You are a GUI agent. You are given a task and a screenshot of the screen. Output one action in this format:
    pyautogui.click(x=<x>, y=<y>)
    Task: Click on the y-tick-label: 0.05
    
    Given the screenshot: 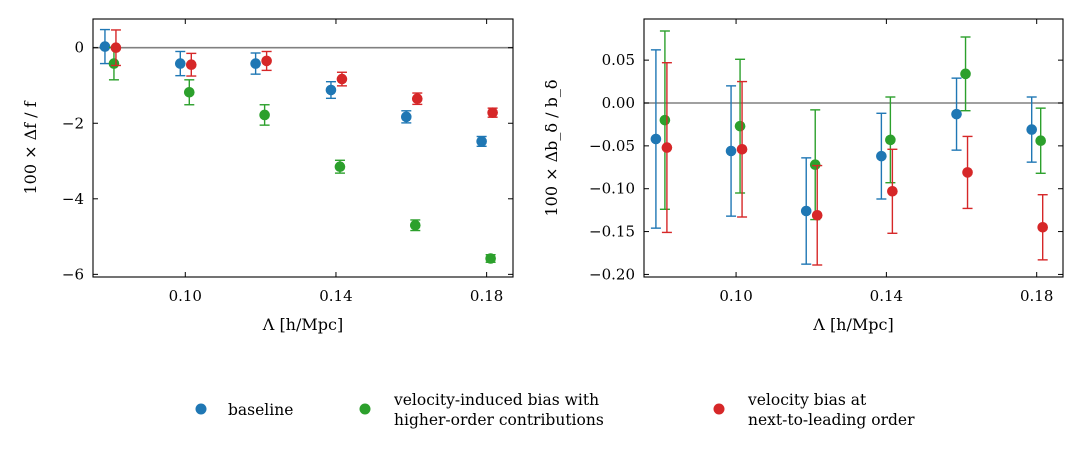 What is the action you would take?
    pyautogui.click(x=618, y=60)
    